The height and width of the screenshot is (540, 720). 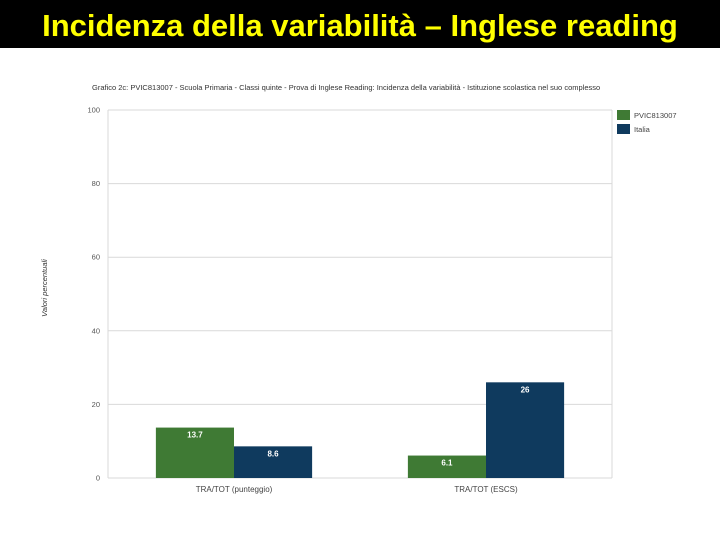 I want to click on data-label: 26, so click(x=525, y=389).